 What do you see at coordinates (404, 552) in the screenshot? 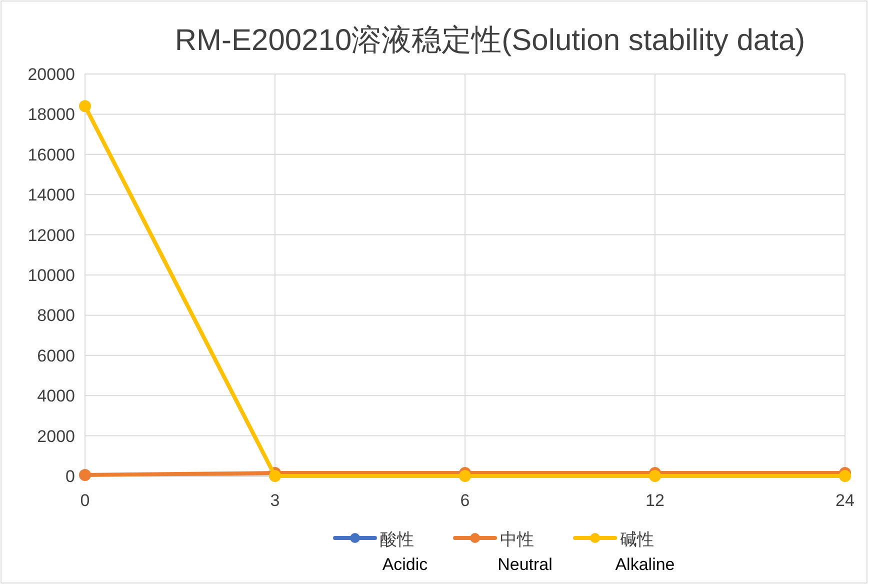
I see `legend-label: 酸性 Acidic` at bounding box center [404, 552].